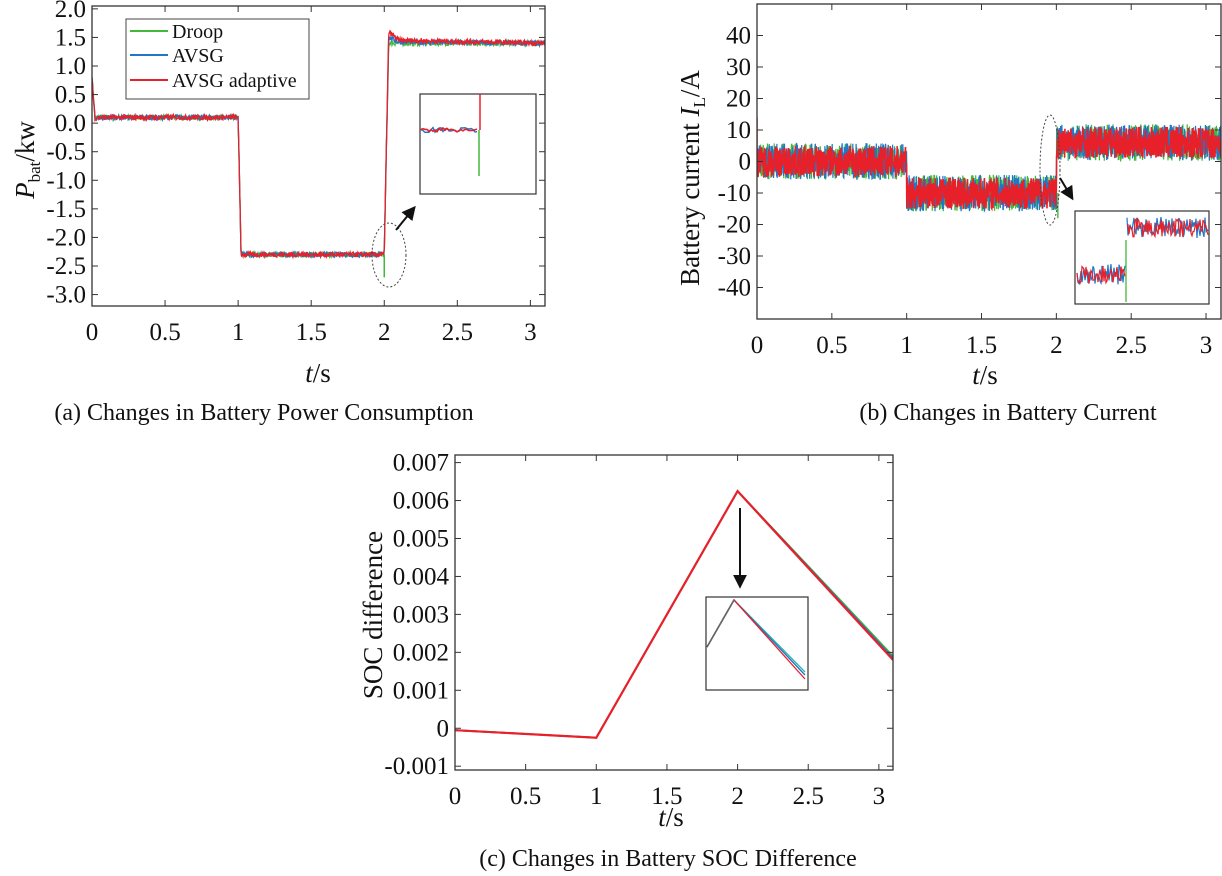  What do you see at coordinates (1101, 275) in the screenshot?
I see `inset-b-block-adaptive-low` at bounding box center [1101, 275].